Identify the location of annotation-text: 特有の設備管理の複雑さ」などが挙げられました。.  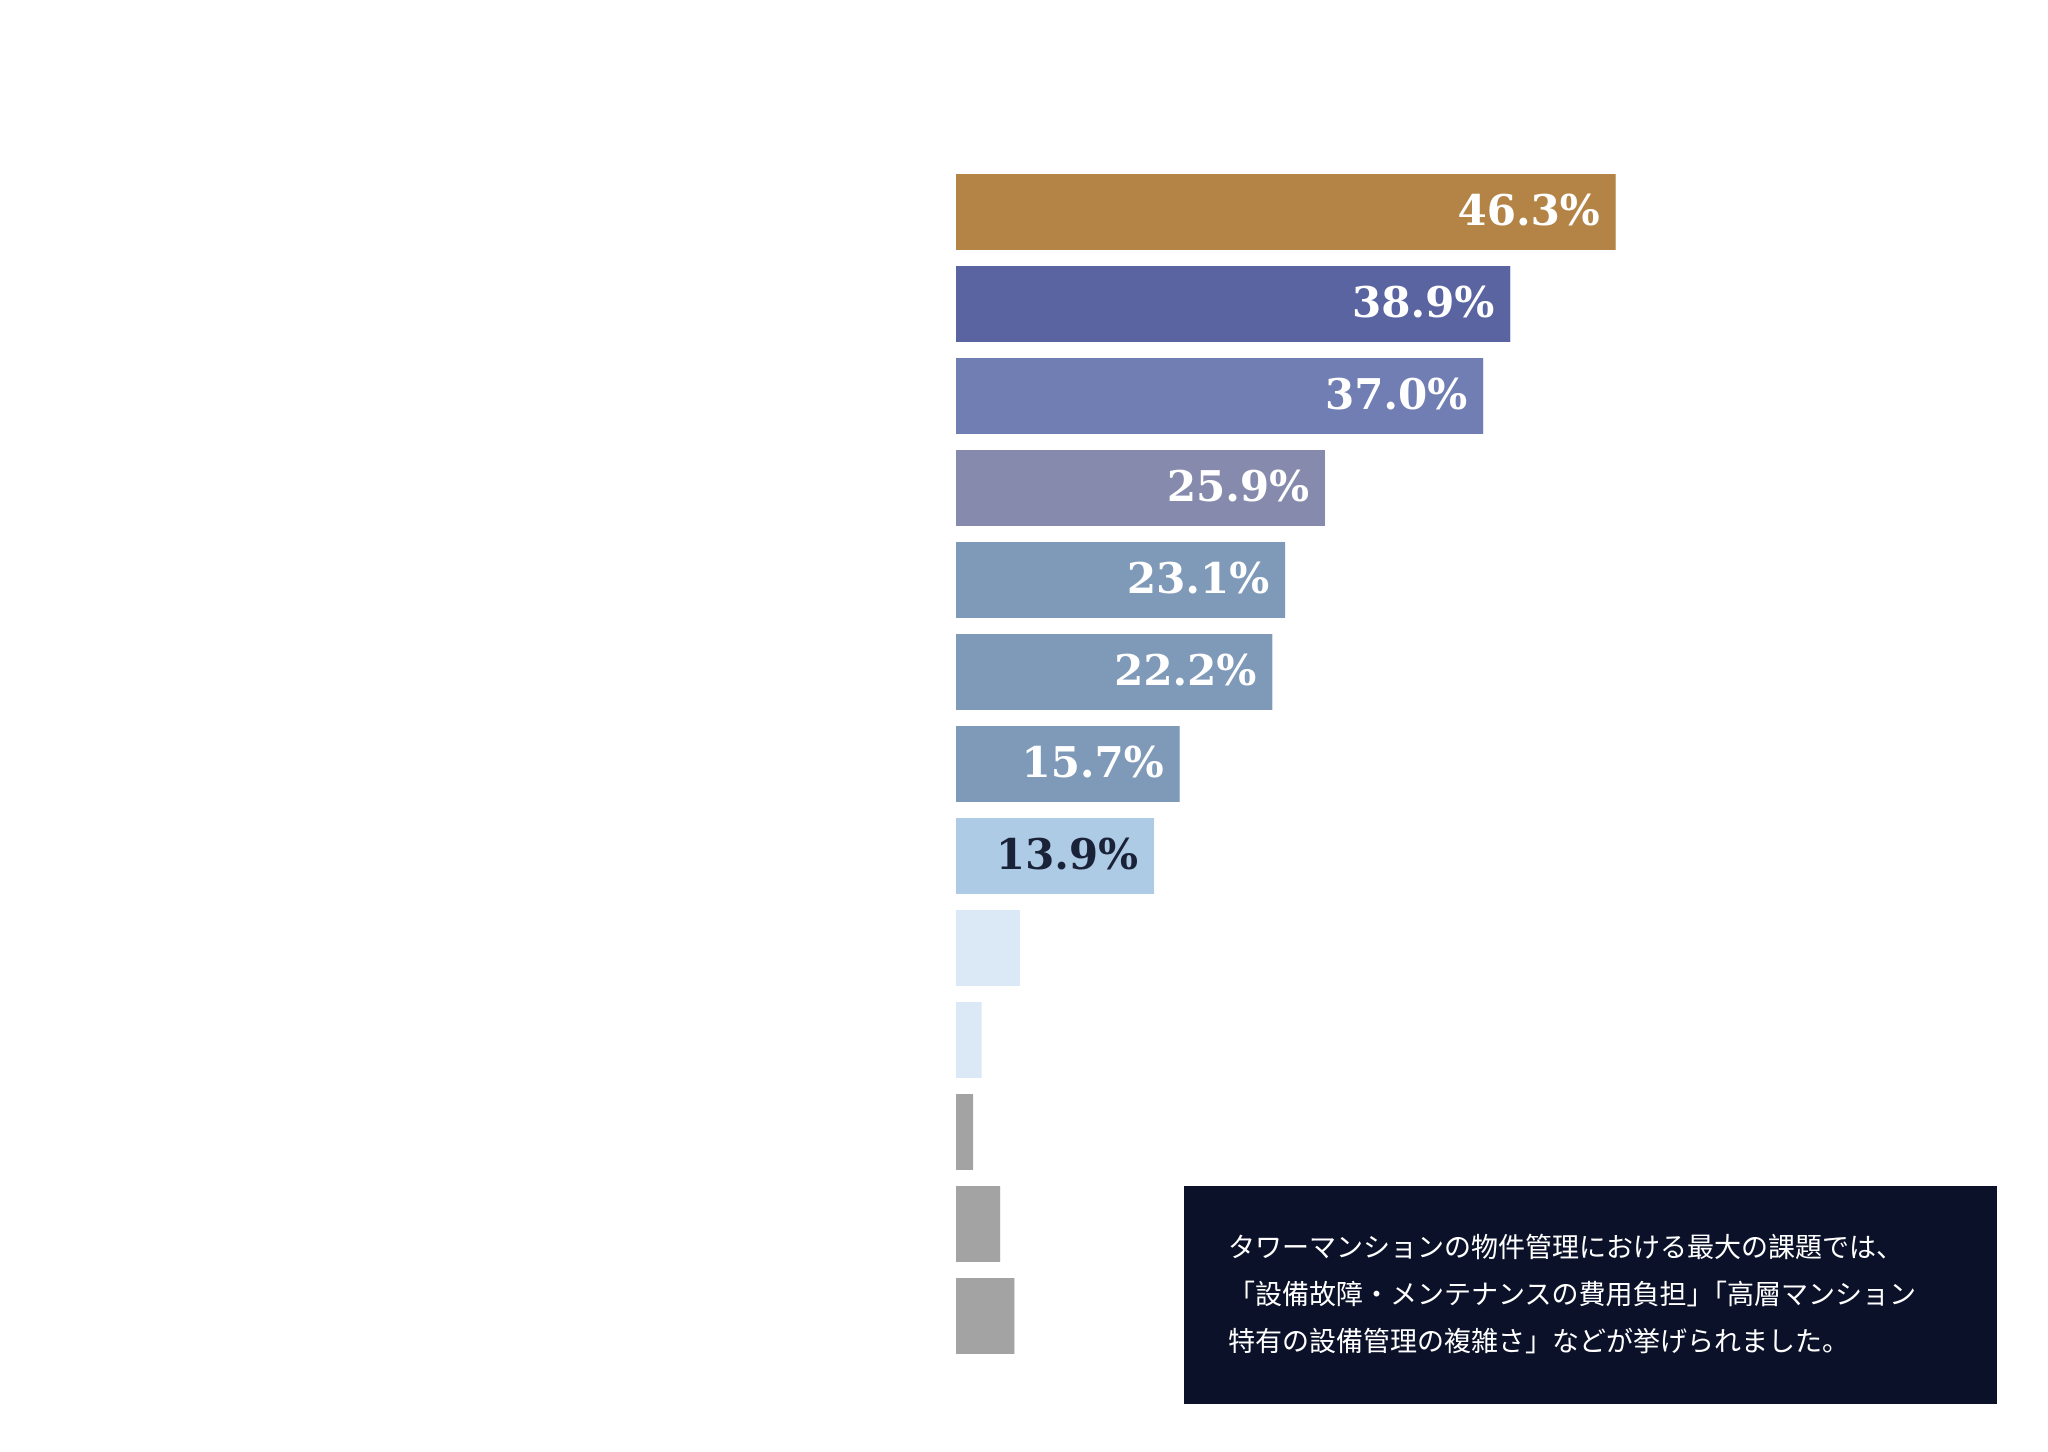
(1538, 1342).